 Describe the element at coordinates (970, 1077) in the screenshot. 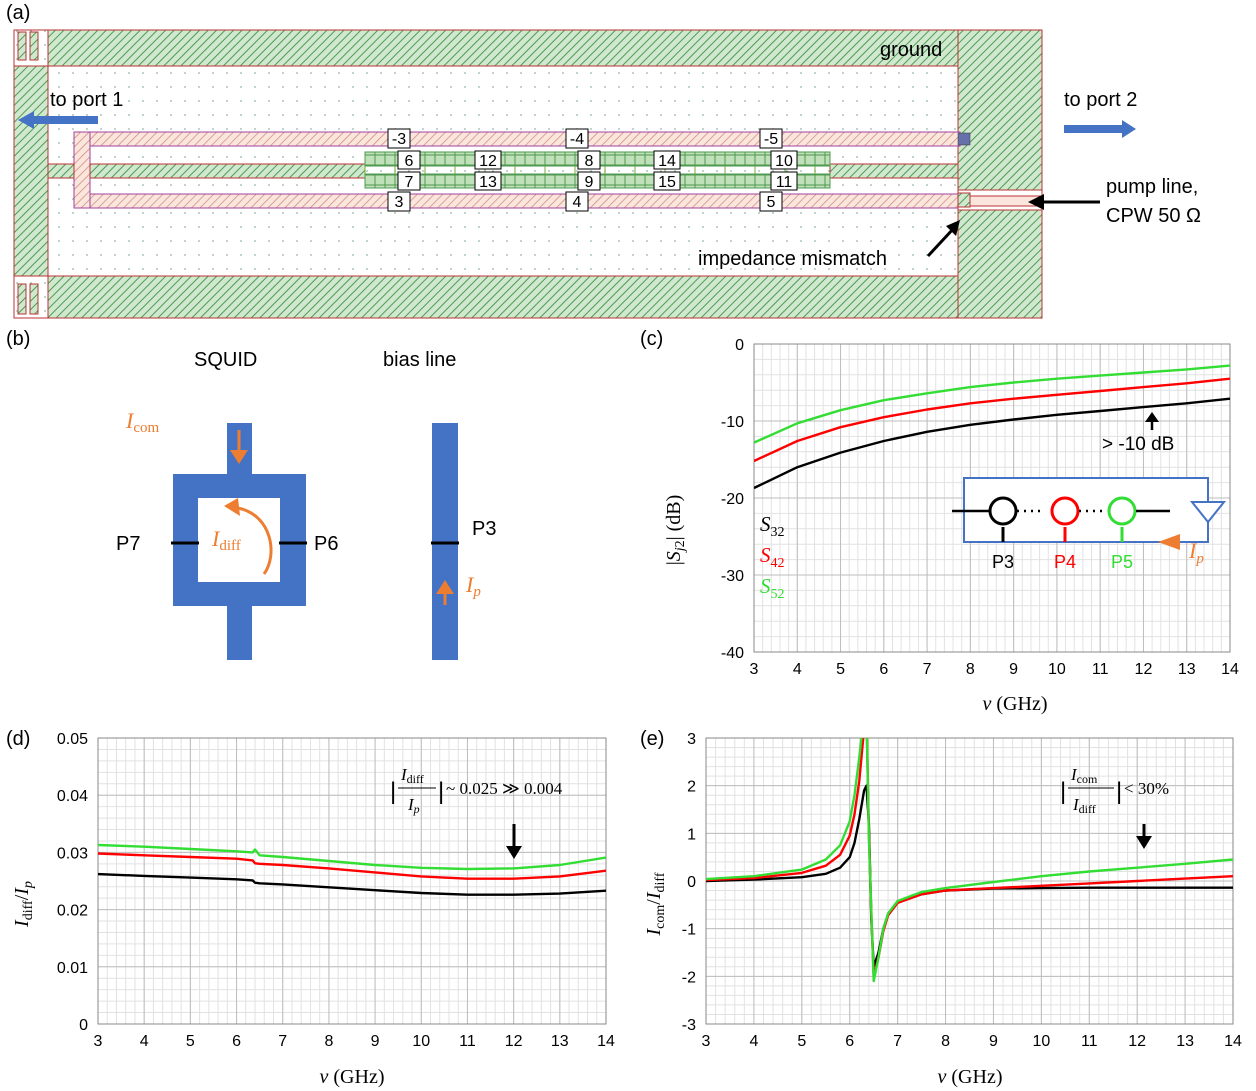

I see `xlabel-e: ν (GHz)` at that location.